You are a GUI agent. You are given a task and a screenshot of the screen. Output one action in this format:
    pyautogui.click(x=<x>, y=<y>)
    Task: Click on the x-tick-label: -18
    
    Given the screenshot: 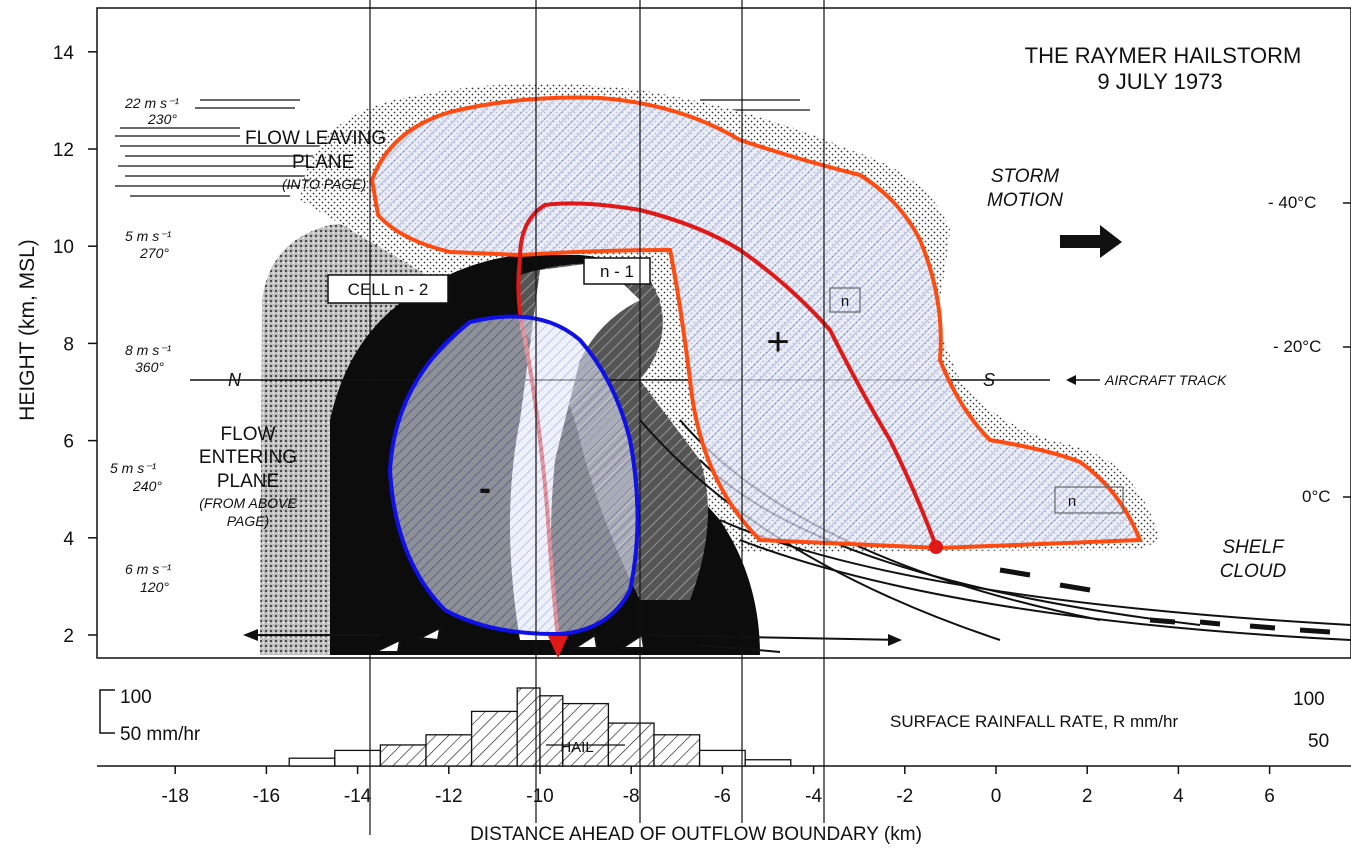 What is the action you would take?
    pyautogui.click(x=174, y=796)
    